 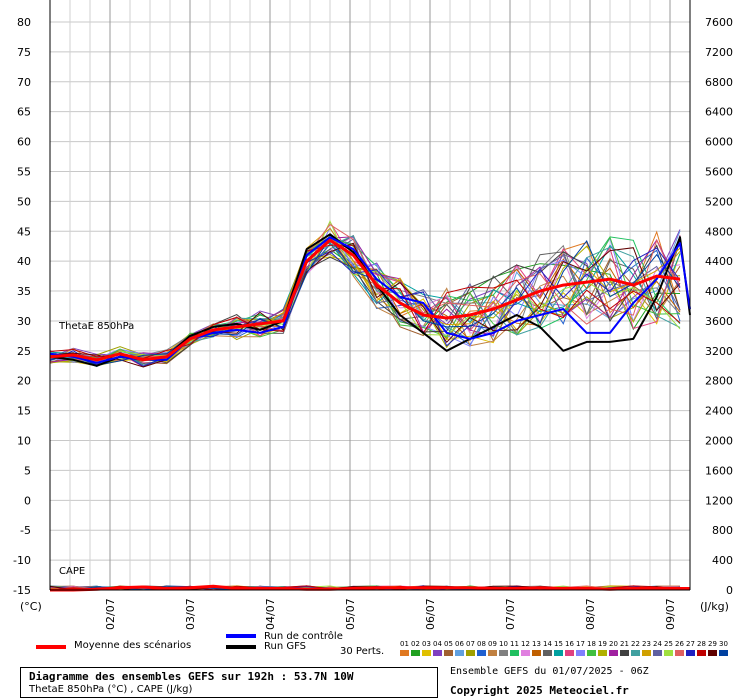 What do you see at coordinates (591, 644) in the screenshot?
I see `pert-number: 18` at bounding box center [591, 644].